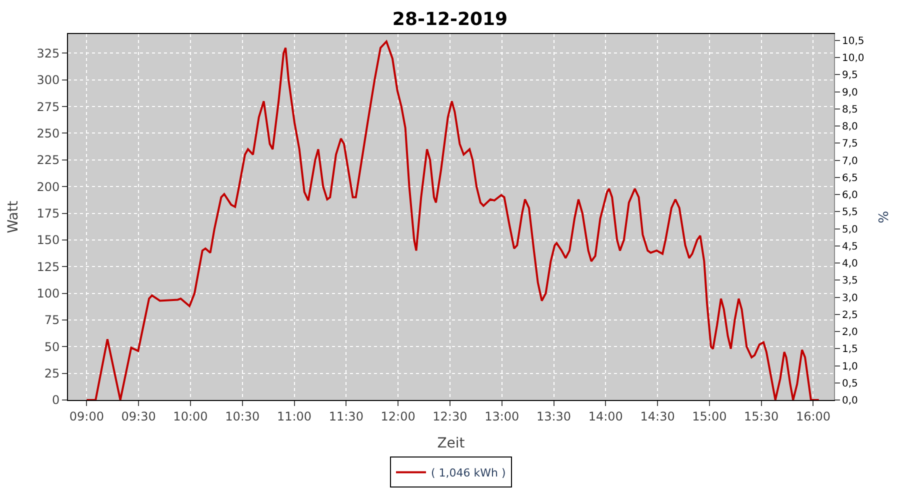 This screenshot has width=900, height=500. Describe the element at coordinates (850, 384) in the screenshot. I see `y2-tick-label: 0,5` at that location.